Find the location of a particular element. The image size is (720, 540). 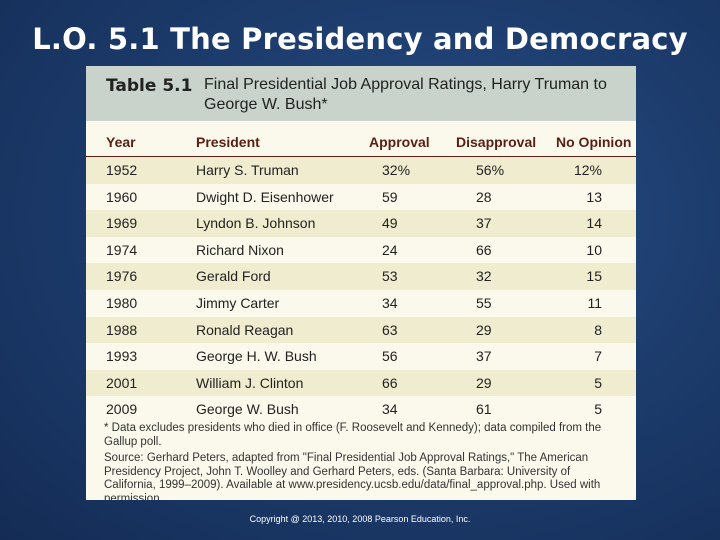

cell-disapproval: 56% is located at coordinates (490, 170).